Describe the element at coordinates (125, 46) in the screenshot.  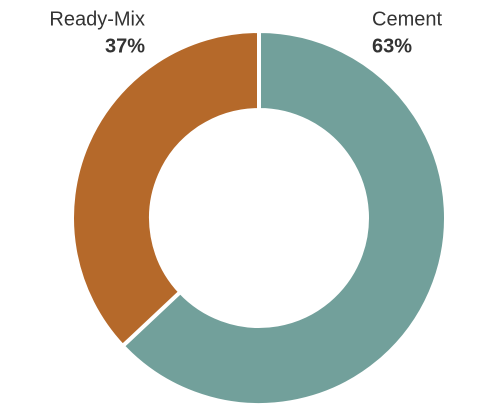
I see `slice-value-label: 37%` at that location.